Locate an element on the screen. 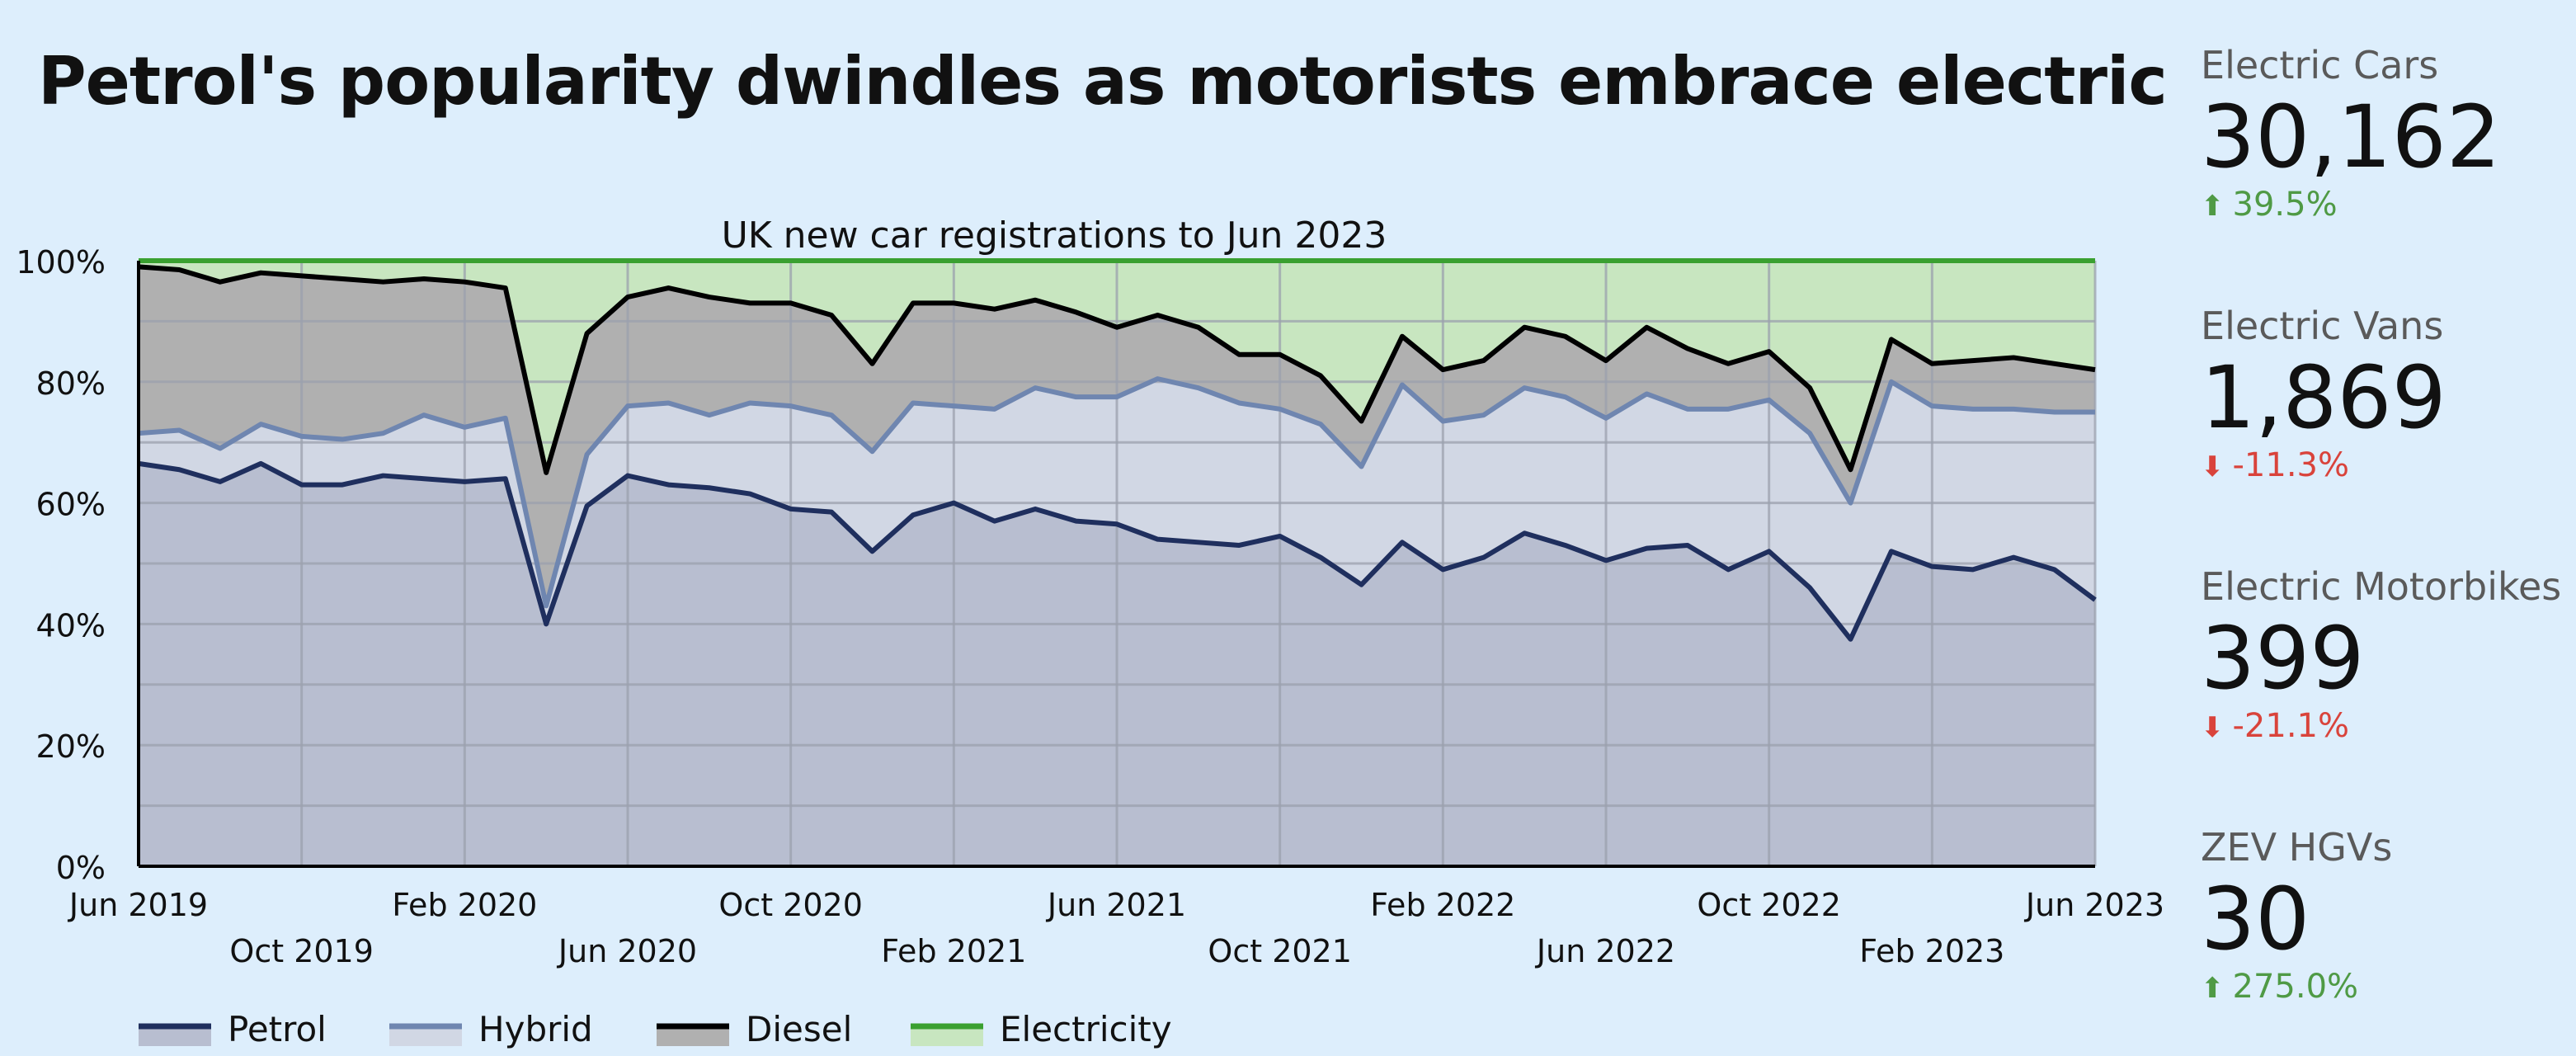  kpi-value: 1,869 is located at coordinates (2323, 397).